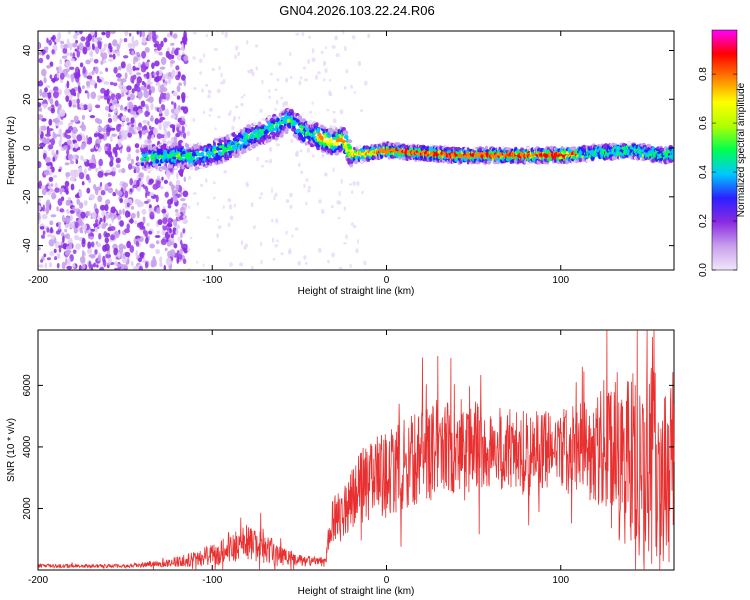  I want to click on spectrogram-x-tick-label: -200, so click(38, 280).